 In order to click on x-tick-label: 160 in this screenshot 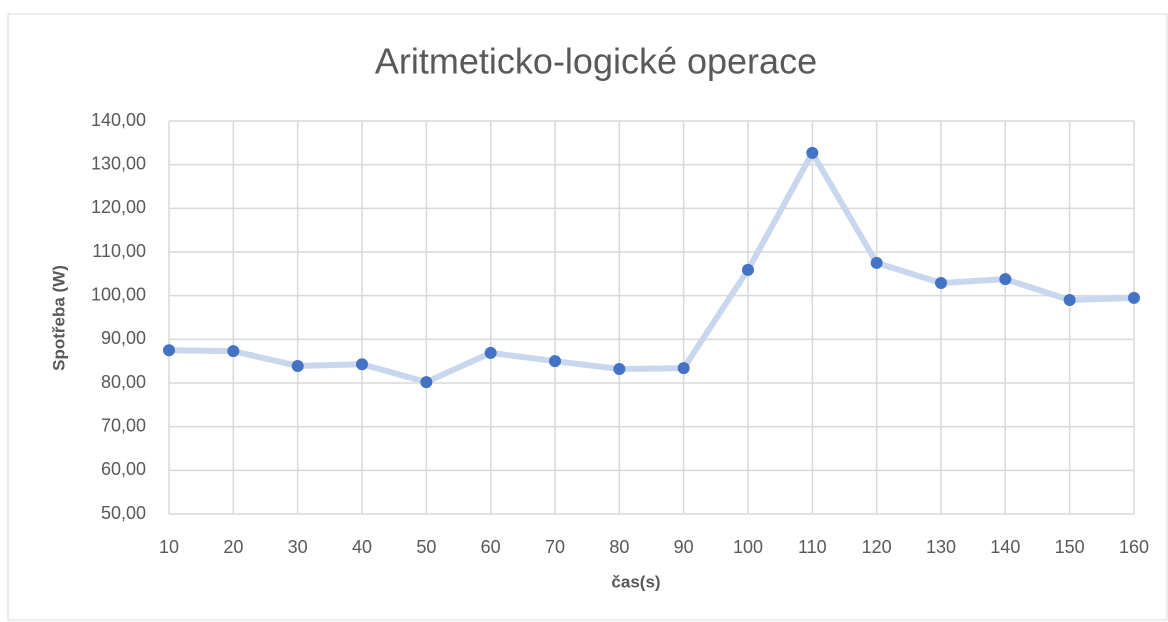, I will do `click(1134, 547)`.